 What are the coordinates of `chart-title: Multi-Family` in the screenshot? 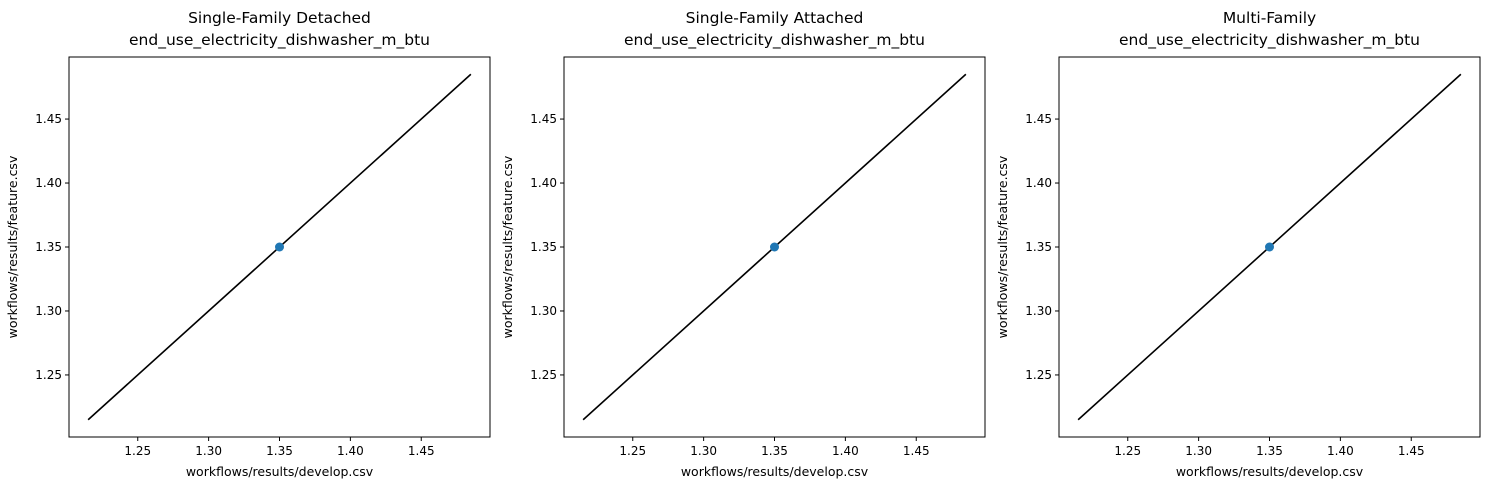 It's located at (1269, 18).